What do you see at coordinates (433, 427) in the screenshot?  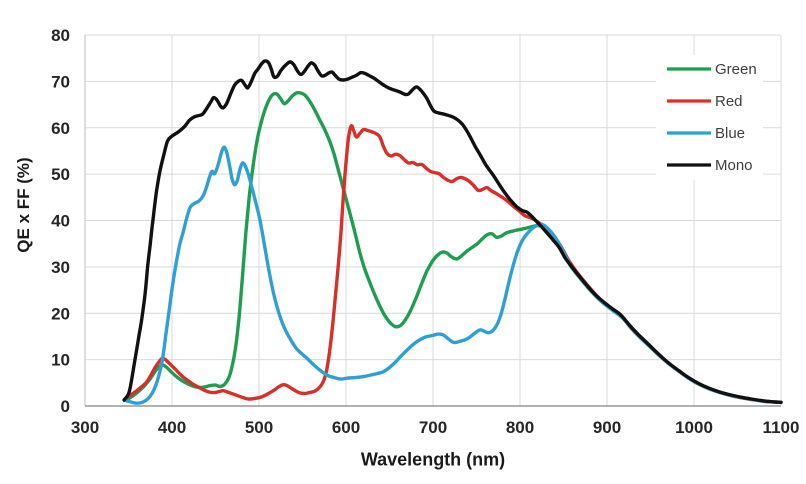 I see `x-tick-label: 700` at bounding box center [433, 427].